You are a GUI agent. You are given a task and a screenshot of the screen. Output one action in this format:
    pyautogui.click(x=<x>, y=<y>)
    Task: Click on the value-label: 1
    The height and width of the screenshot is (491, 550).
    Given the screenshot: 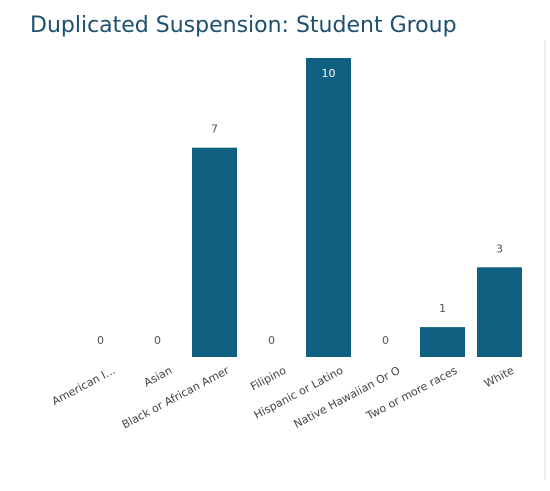 What is the action you would take?
    pyautogui.click(x=442, y=308)
    